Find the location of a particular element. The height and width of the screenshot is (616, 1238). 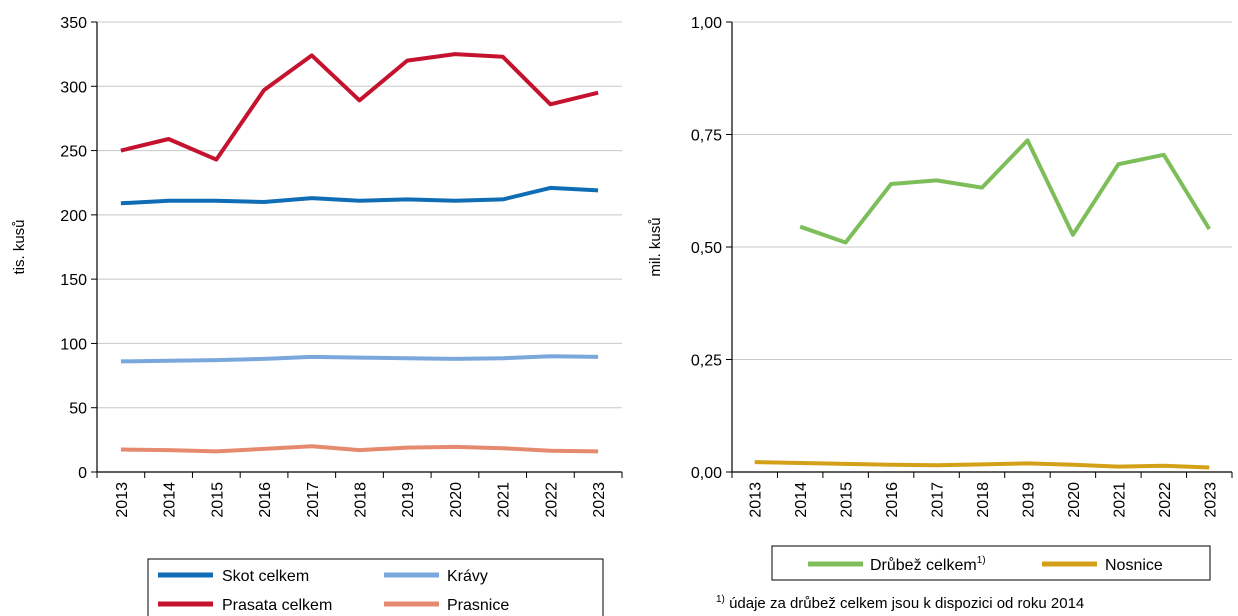

right-y-tick-label: 0,50 is located at coordinates (706, 248).